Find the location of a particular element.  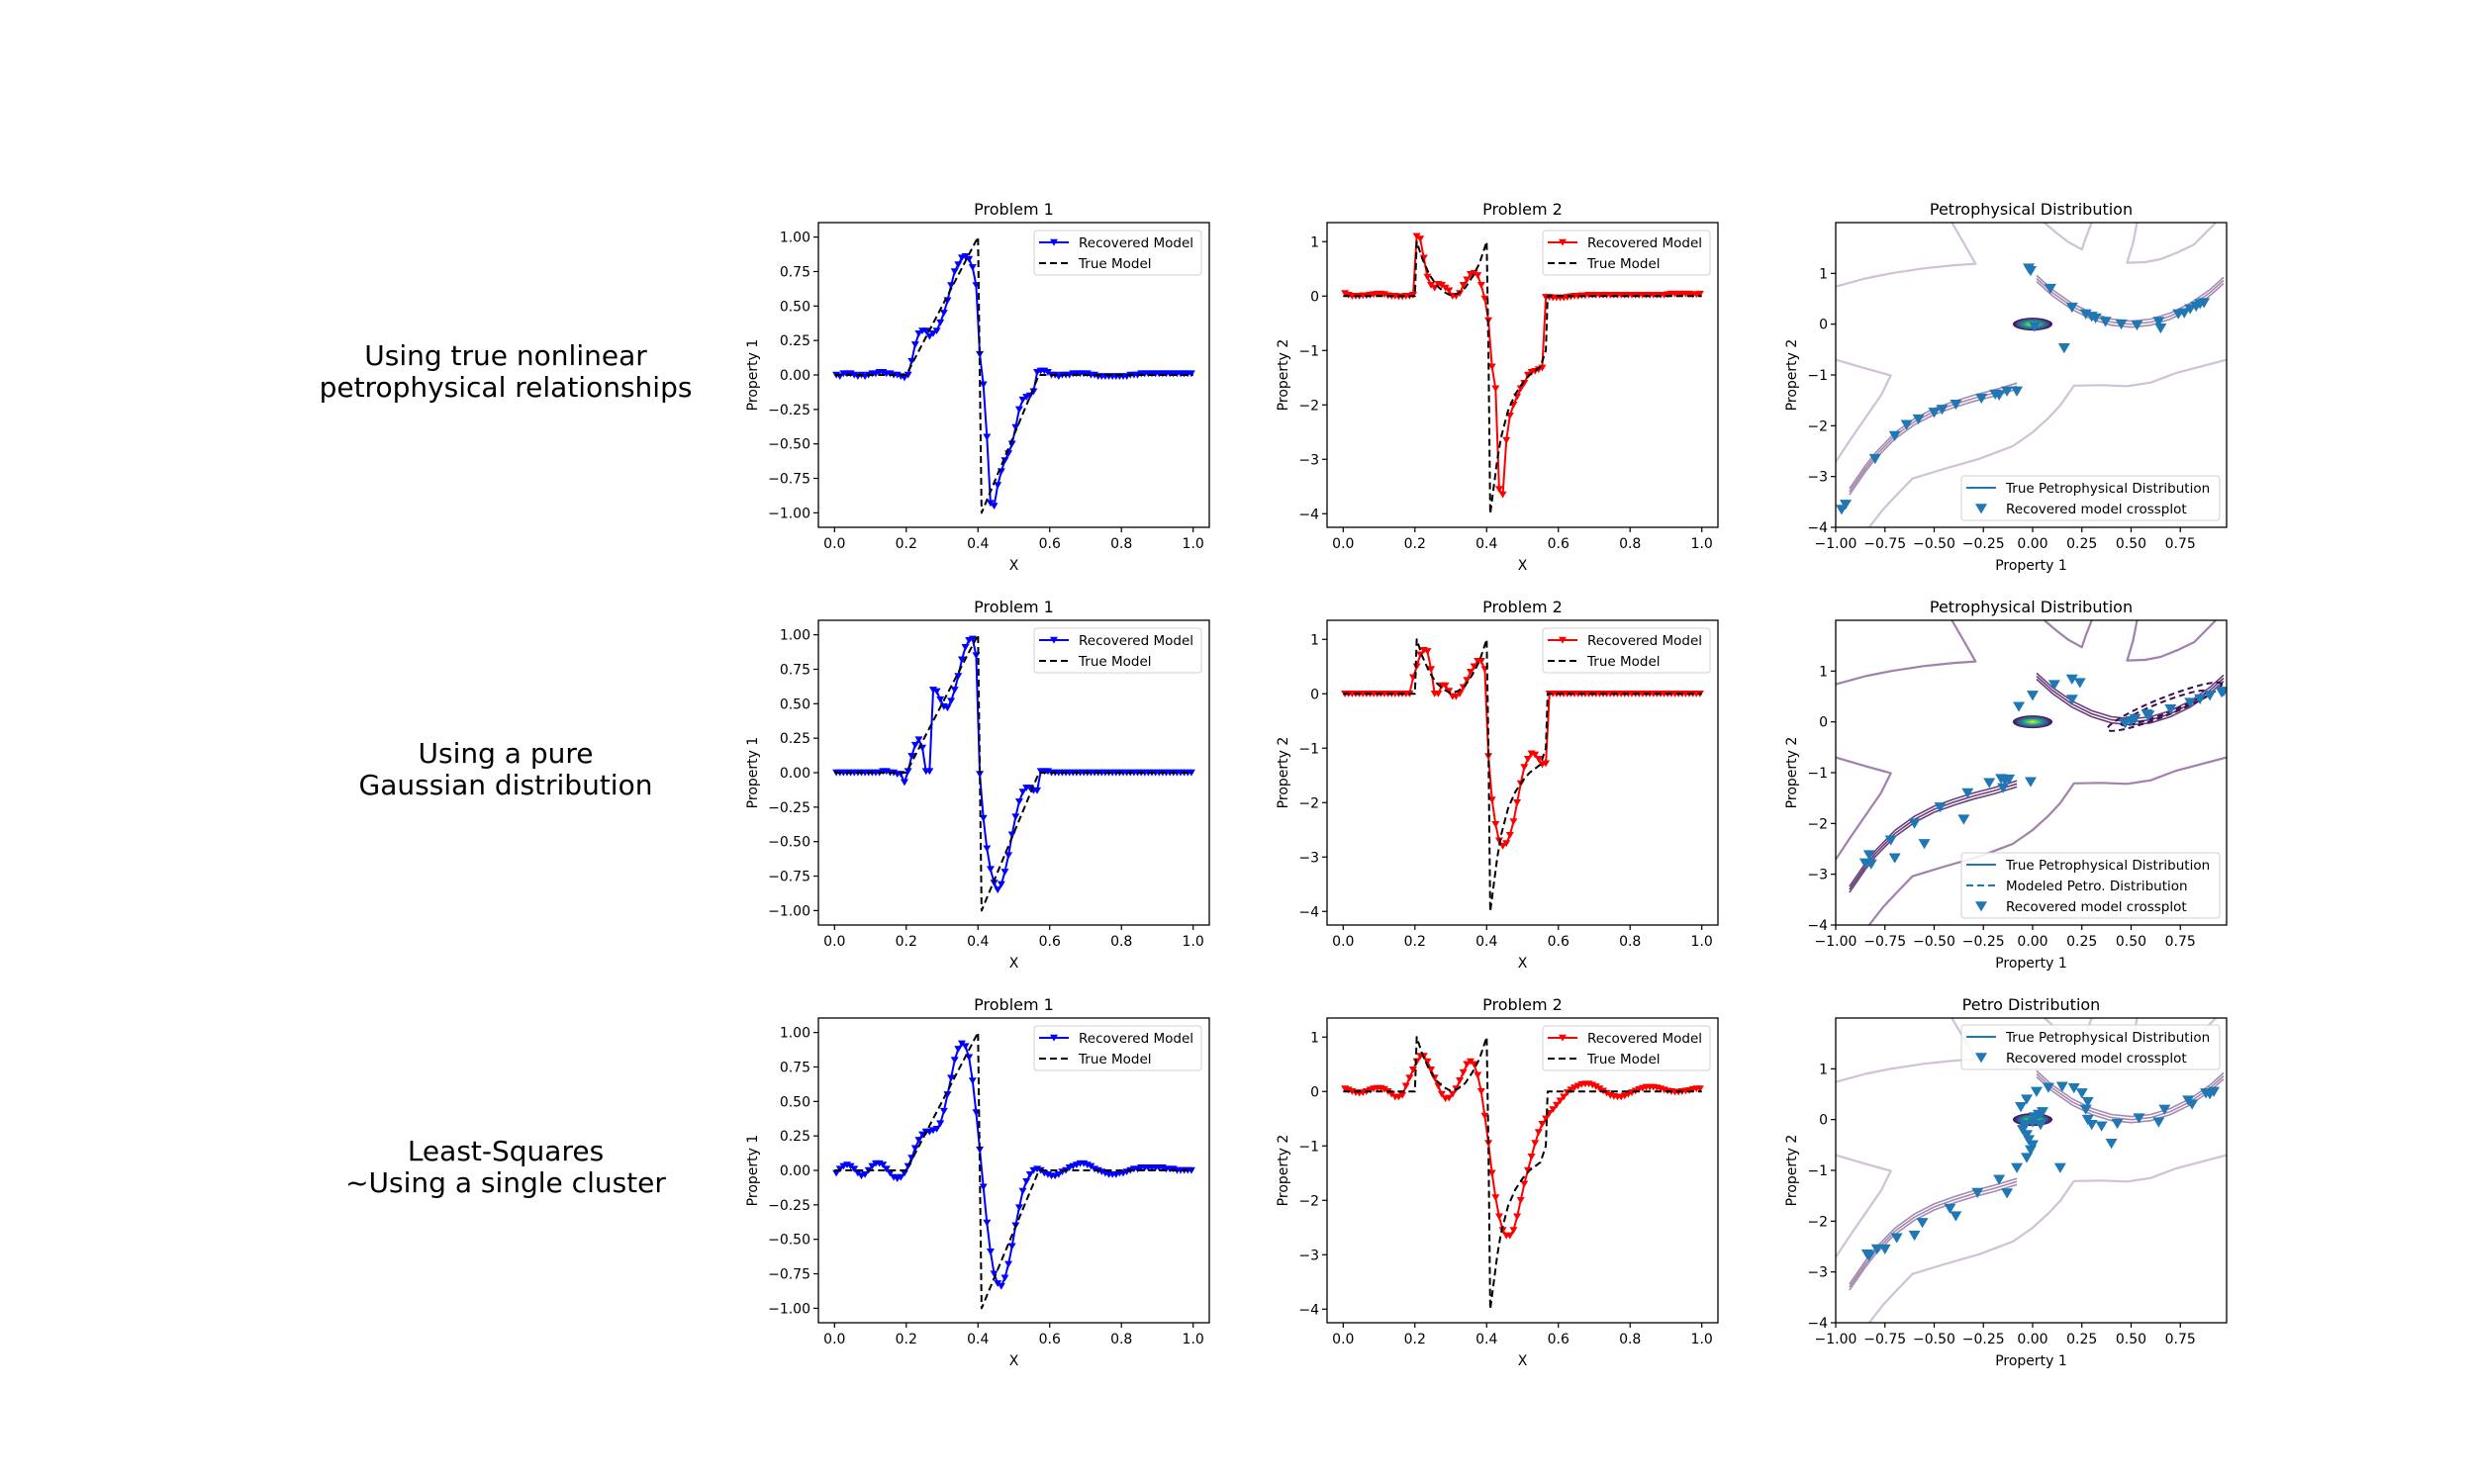

density-contour-line is located at coordinates (1864, 808).